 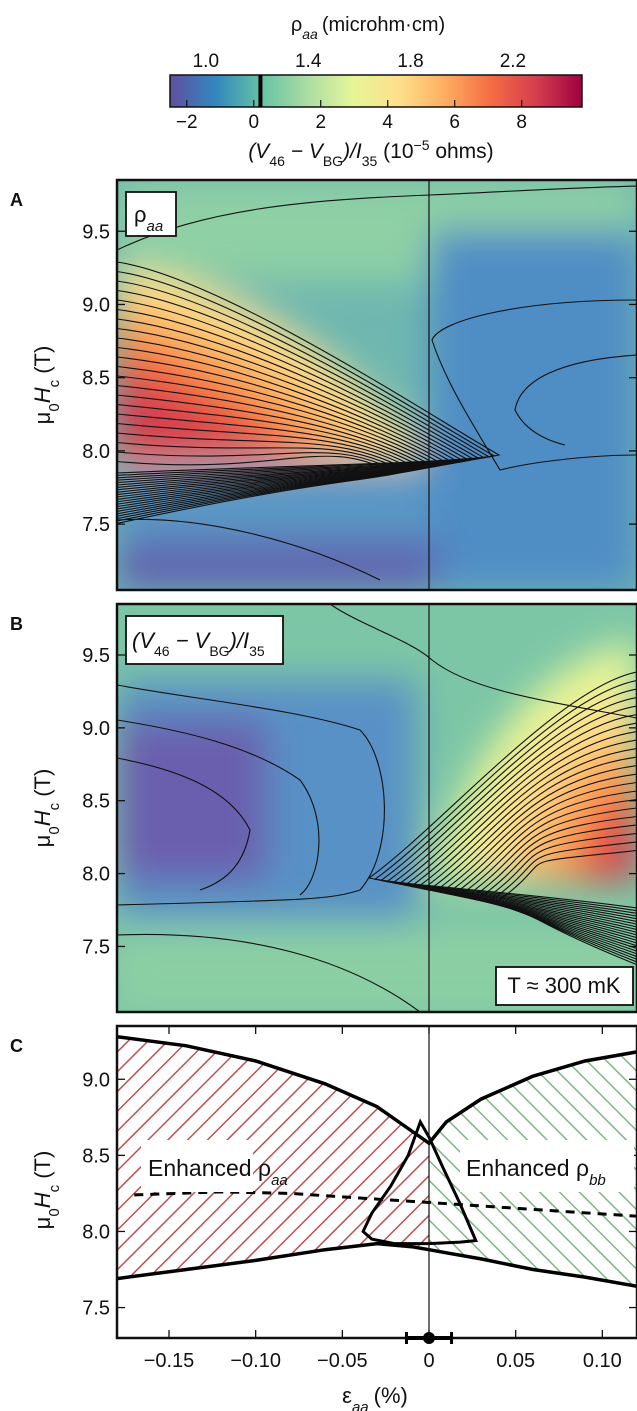 I want to click on colorbar-top-title: ρaa (microhm·cm), so click(x=368, y=28).